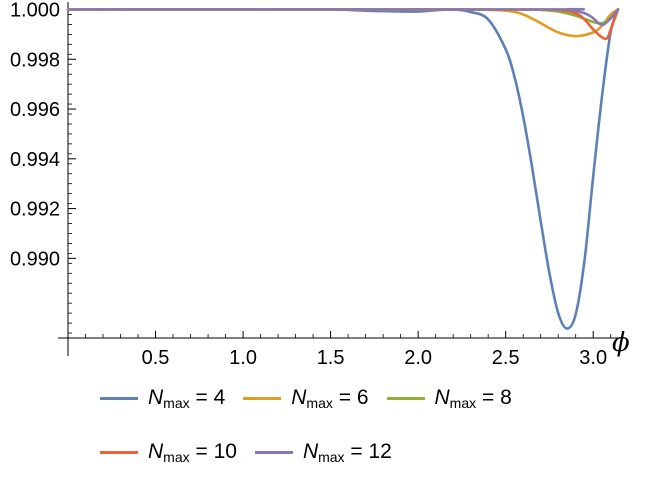 This screenshot has height=481, width=664. I want to click on y-tick-label: 0.990, so click(35, 259).